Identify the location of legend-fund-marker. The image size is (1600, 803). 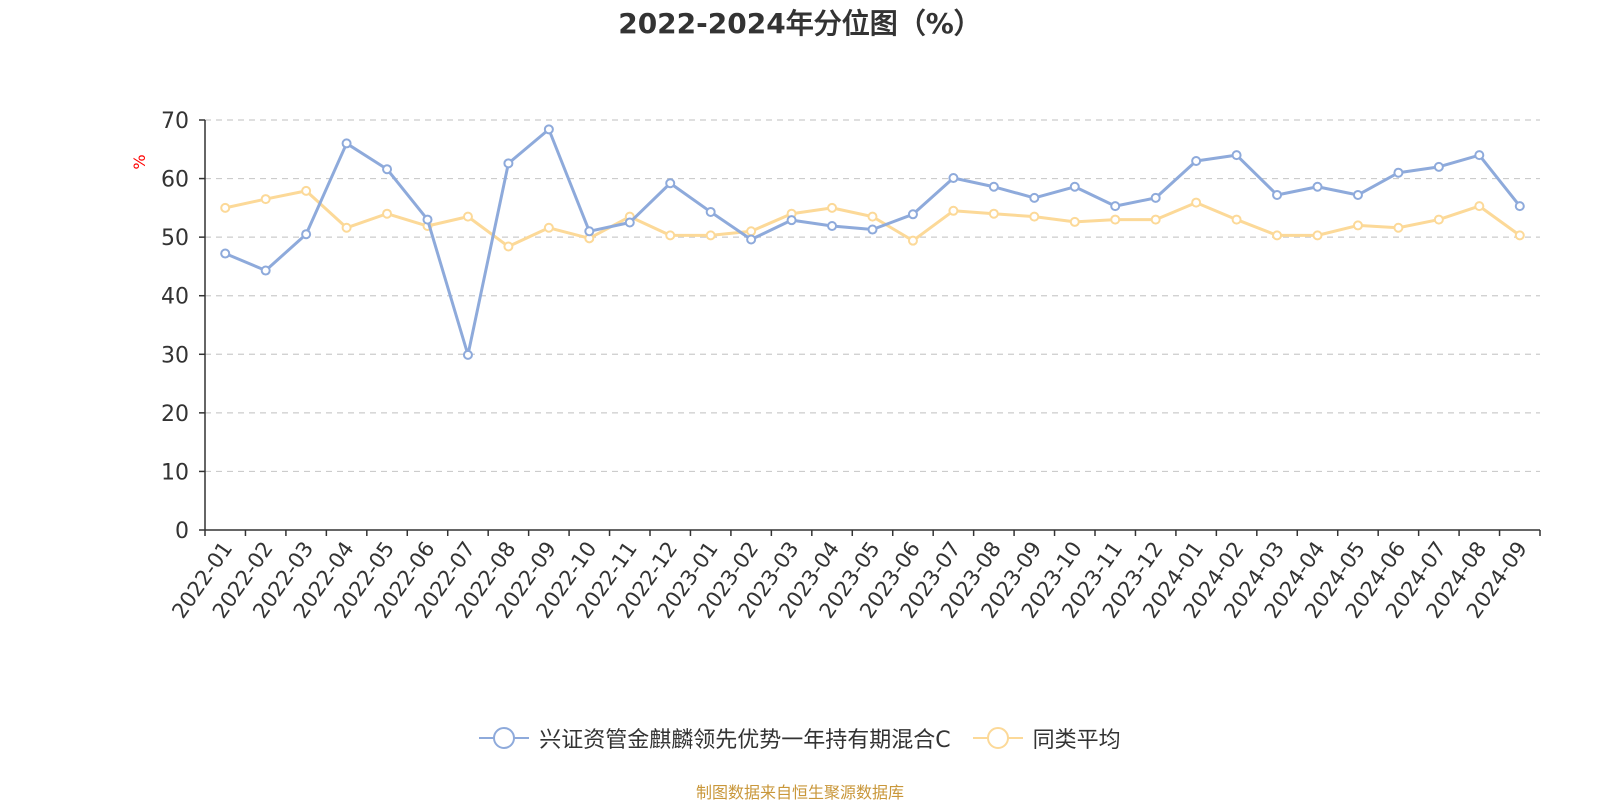
(504, 738).